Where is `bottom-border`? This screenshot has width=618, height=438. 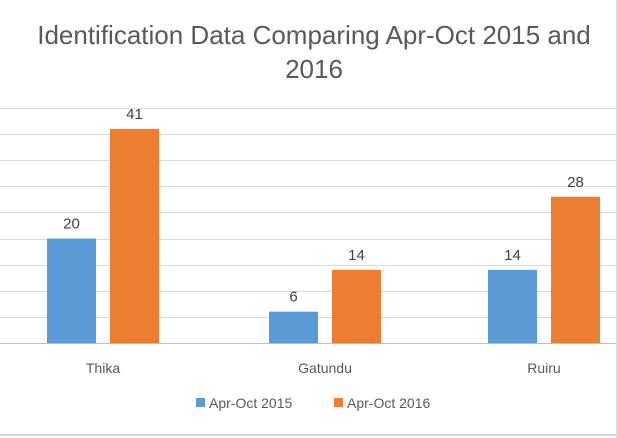
bottom-border is located at coordinates (309, 435).